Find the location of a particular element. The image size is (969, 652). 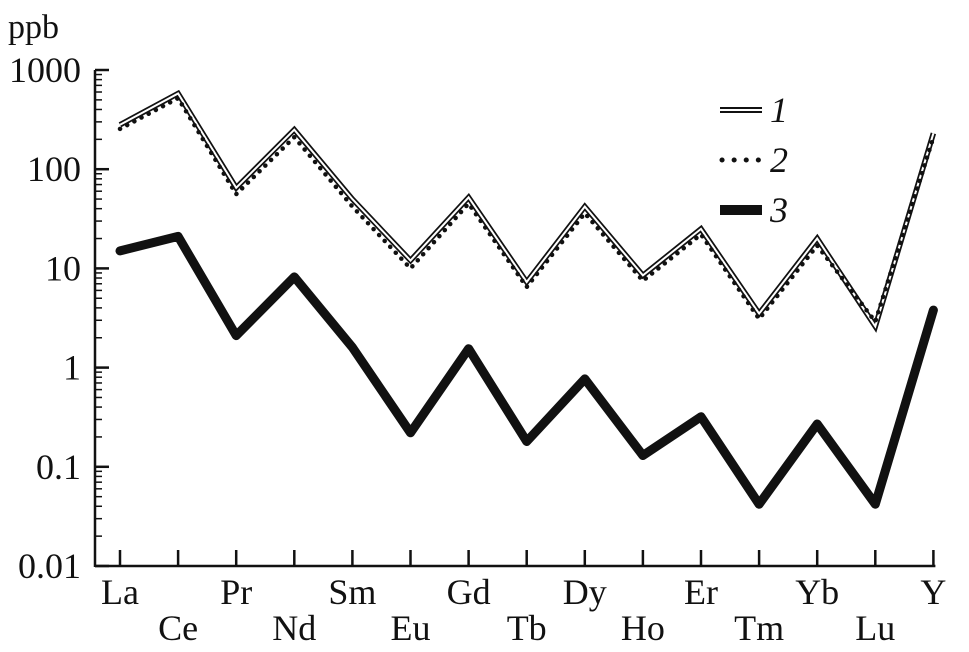

y-tick-label: 100 is located at coordinates (54, 169).